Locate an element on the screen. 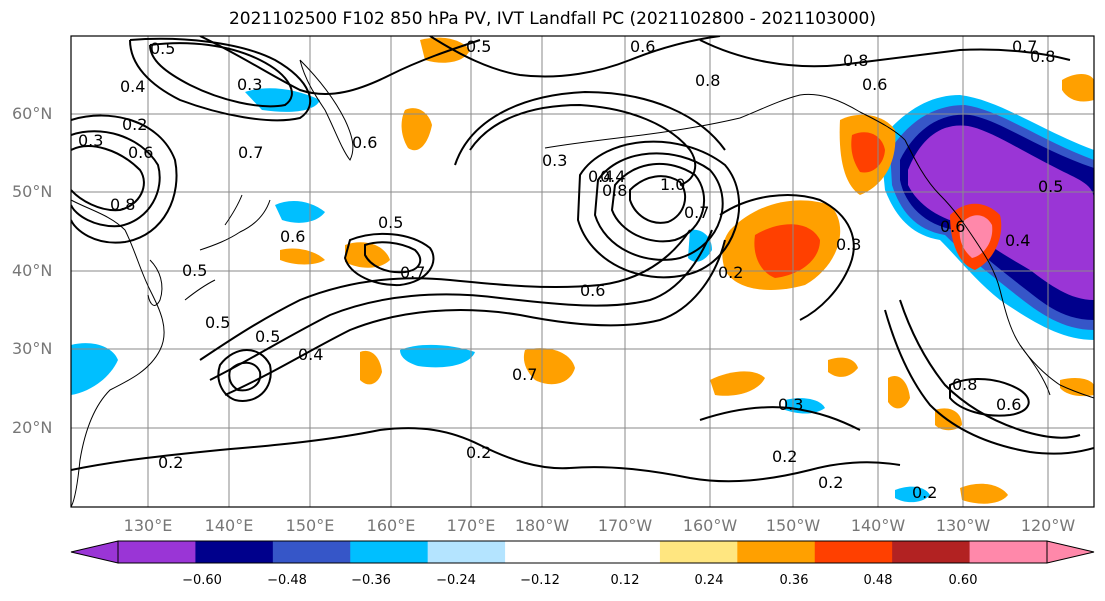  contour-north-pacific is located at coordinates (583, 144).